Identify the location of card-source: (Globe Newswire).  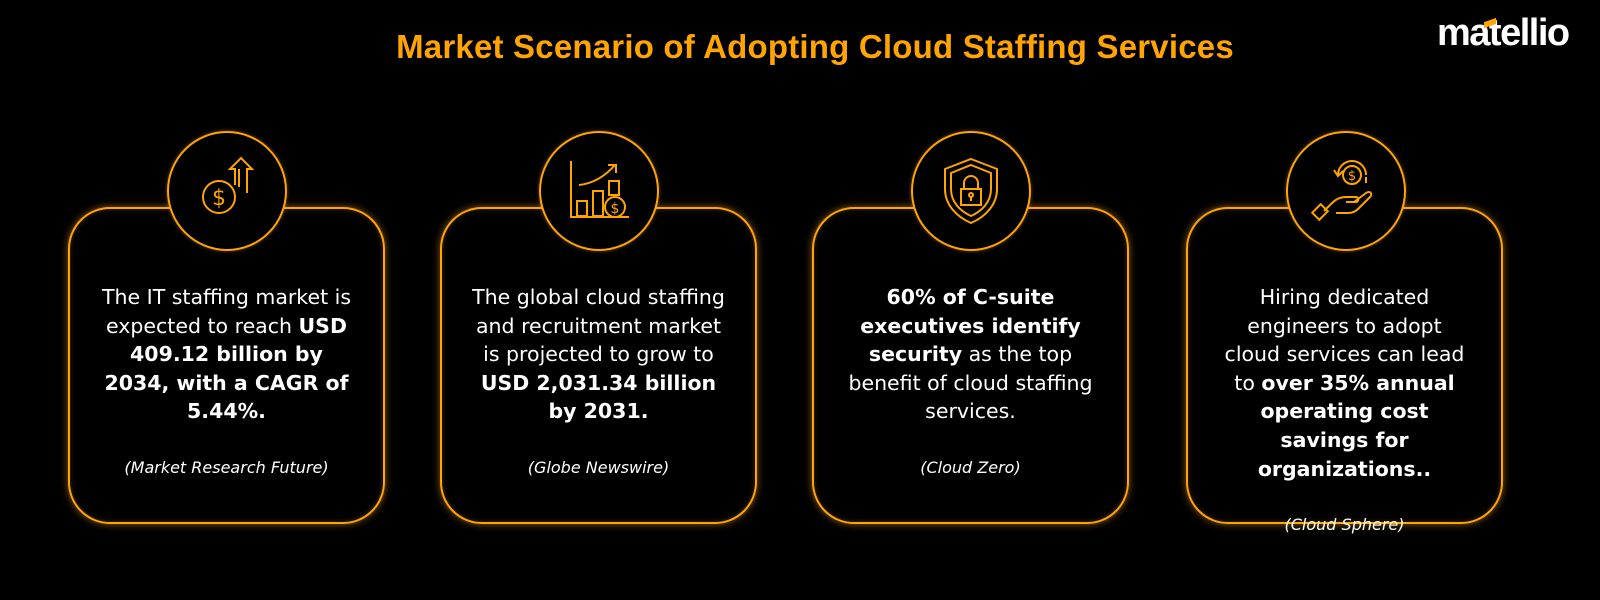
(598, 467).